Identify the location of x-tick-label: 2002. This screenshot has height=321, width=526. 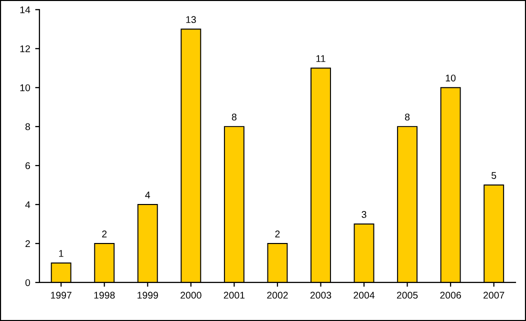
(277, 295).